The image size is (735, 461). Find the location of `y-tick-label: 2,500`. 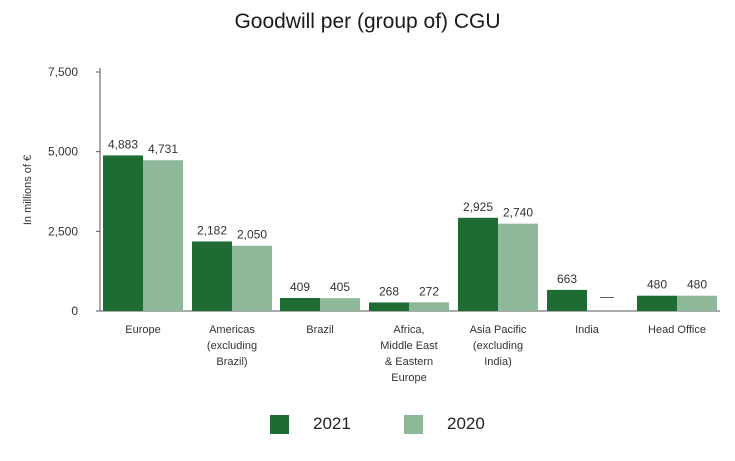

y-tick-label: 2,500 is located at coordinates (63, 231).